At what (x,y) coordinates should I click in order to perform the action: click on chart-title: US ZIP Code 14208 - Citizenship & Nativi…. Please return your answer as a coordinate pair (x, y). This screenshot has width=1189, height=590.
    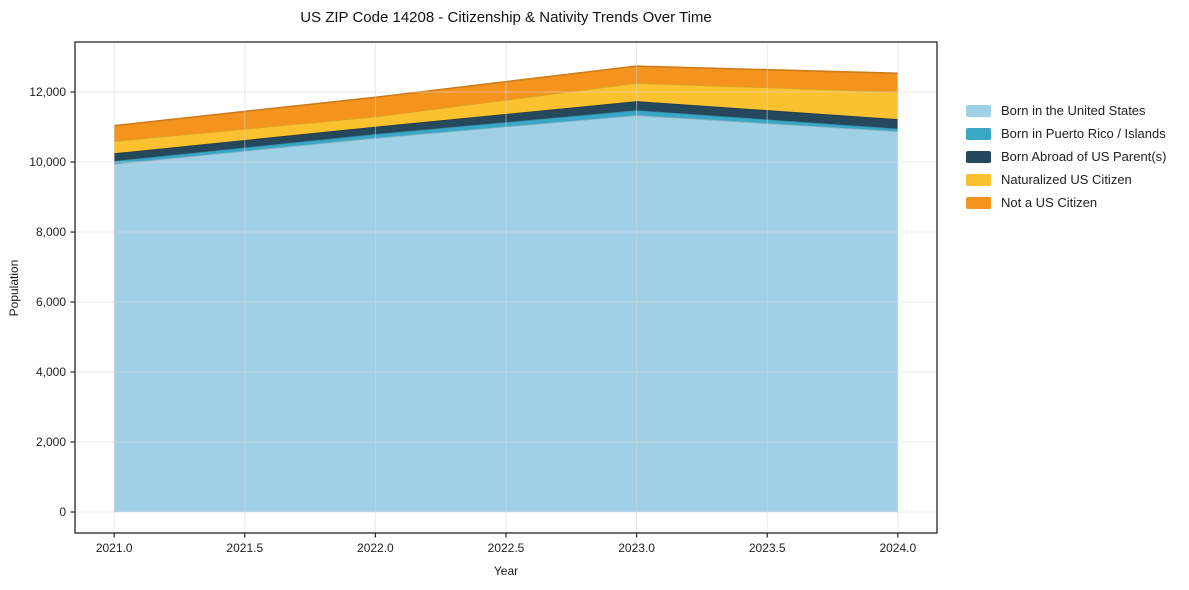
    Looking at the image, I should click on (506, 17).